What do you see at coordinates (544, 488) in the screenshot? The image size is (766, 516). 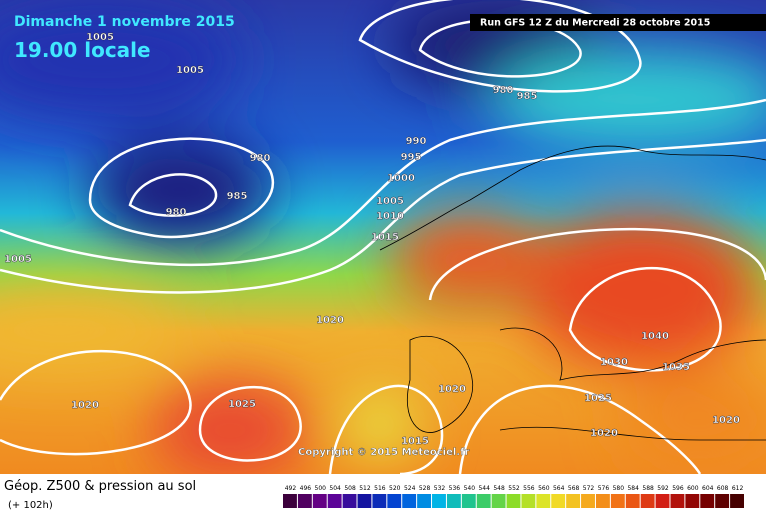 I see `legend-label: 560` at bounding box center [544, 488].